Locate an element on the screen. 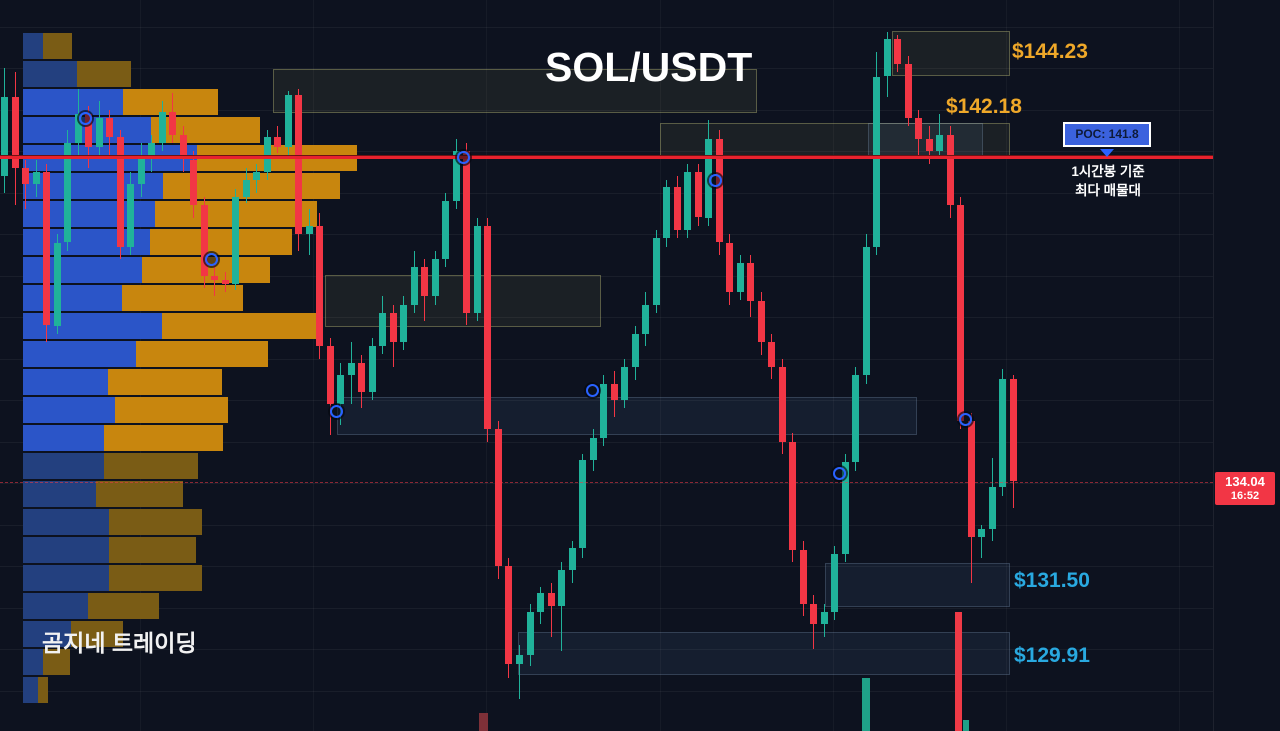 This screenshot has width=1280, height=731. poc-annotation: 1시간봉 기준 최다 매물대 is located at coordinates (1108, 181).